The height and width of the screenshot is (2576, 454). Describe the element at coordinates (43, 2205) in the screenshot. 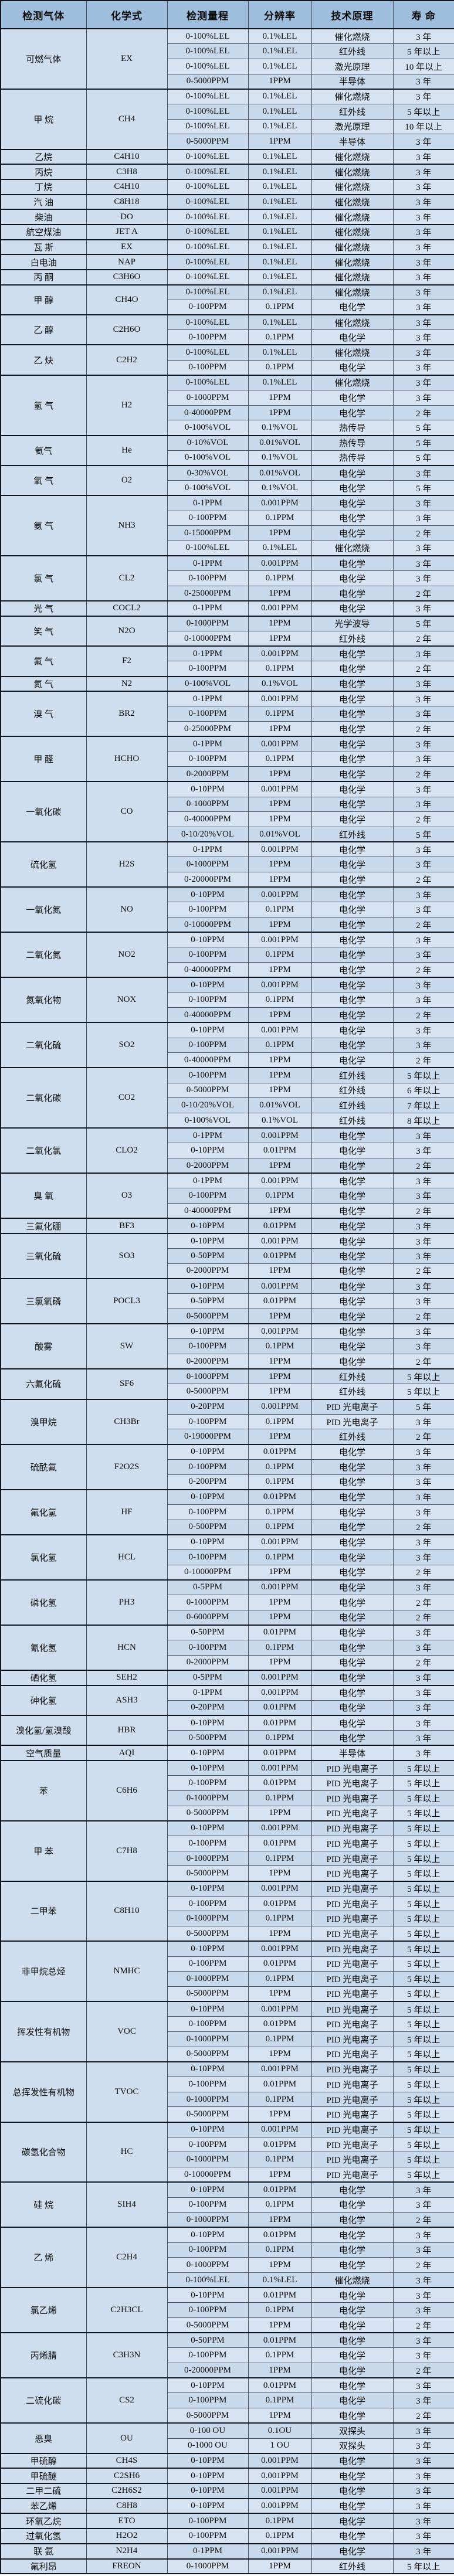

I see `gas-name-cell: 硅 烷` at that location.